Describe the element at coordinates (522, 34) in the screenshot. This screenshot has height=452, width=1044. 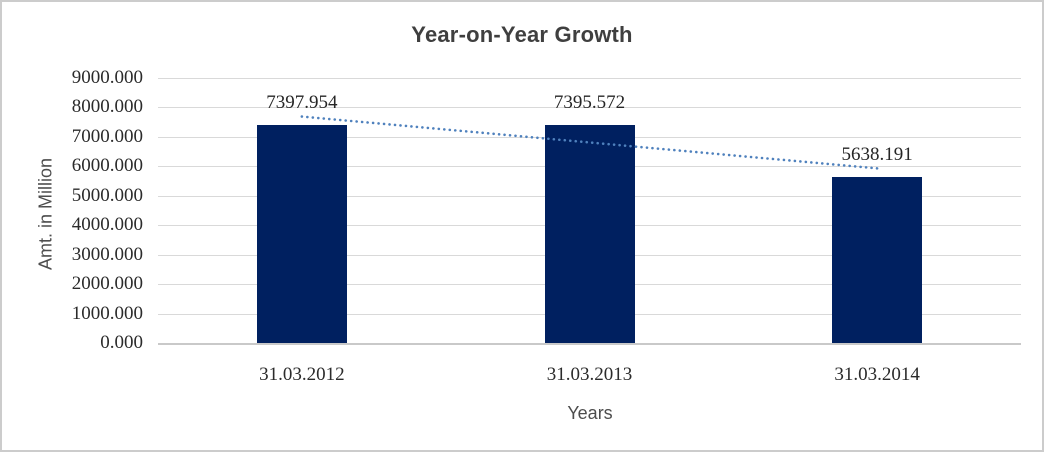
I see `chart-title: Year-on-Year Growth` at that location.